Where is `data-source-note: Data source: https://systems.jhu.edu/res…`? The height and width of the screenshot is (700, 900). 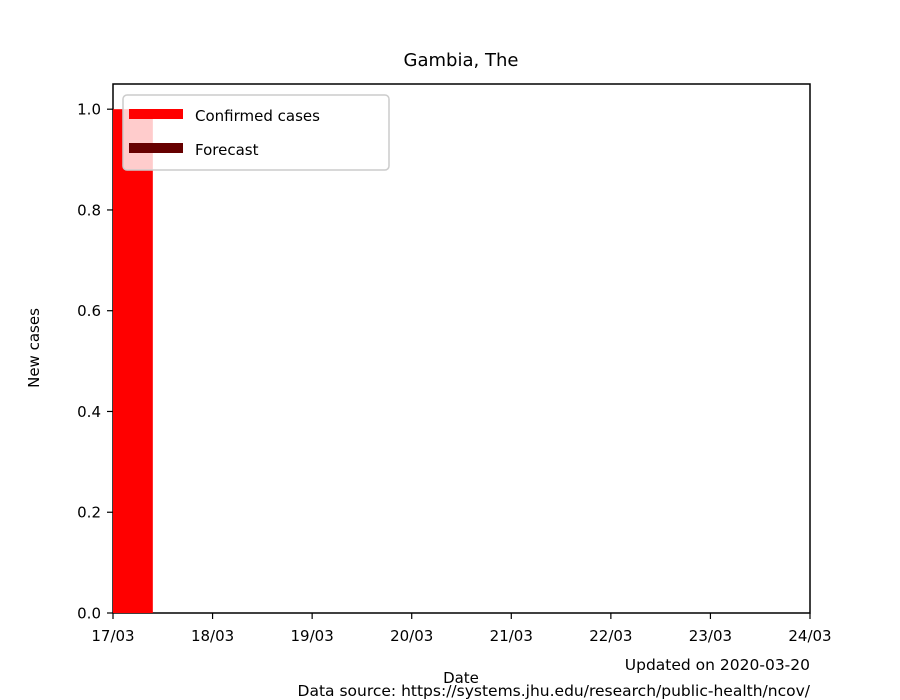 data-source-note: Data source: https://systems.jhu.edu/res… is located at coordinates (554, 691).